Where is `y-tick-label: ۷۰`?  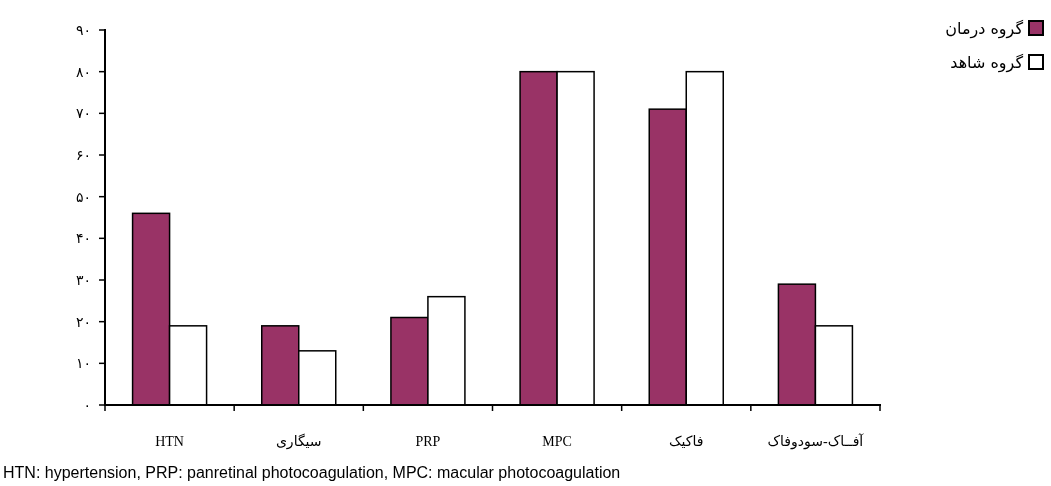
y-tick-label: ۷۰ is located at coordinates (83, 113).